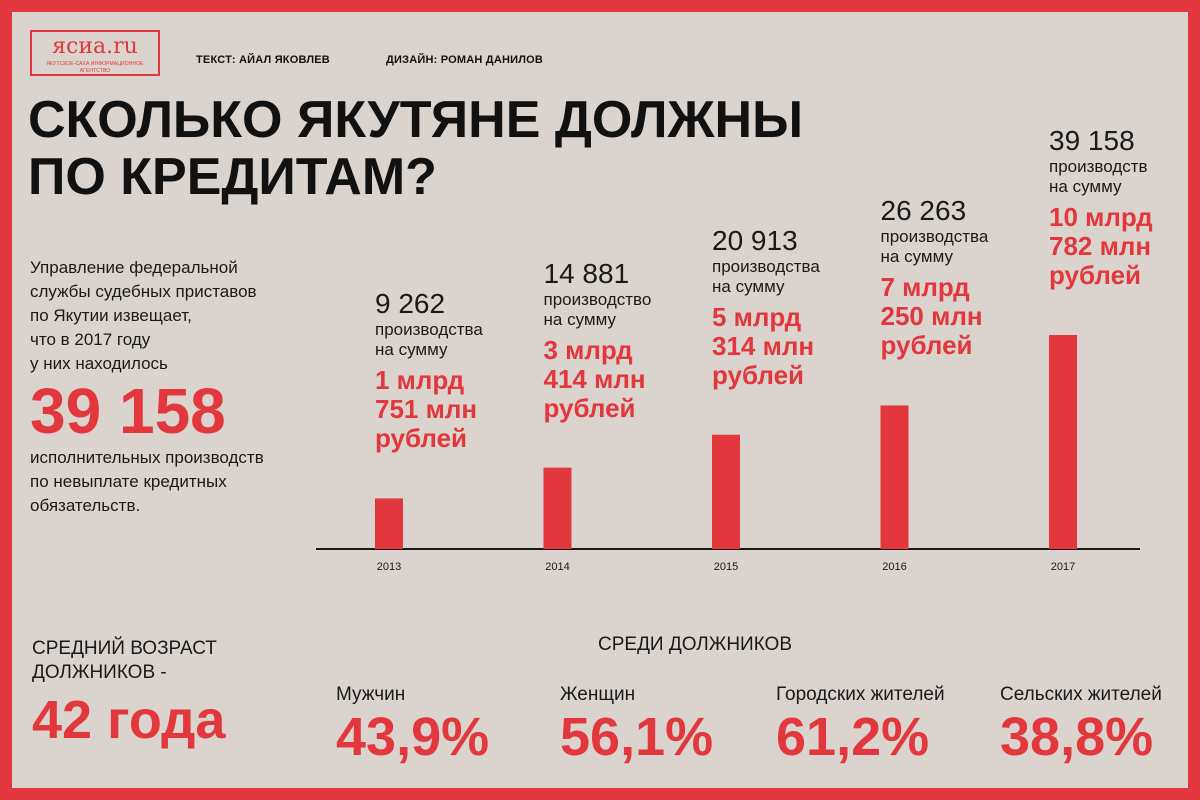 Image resolution: width=1200 pixels, height=800 pixels. I want to click on stat-value: 56,1%, so click(637, 737).